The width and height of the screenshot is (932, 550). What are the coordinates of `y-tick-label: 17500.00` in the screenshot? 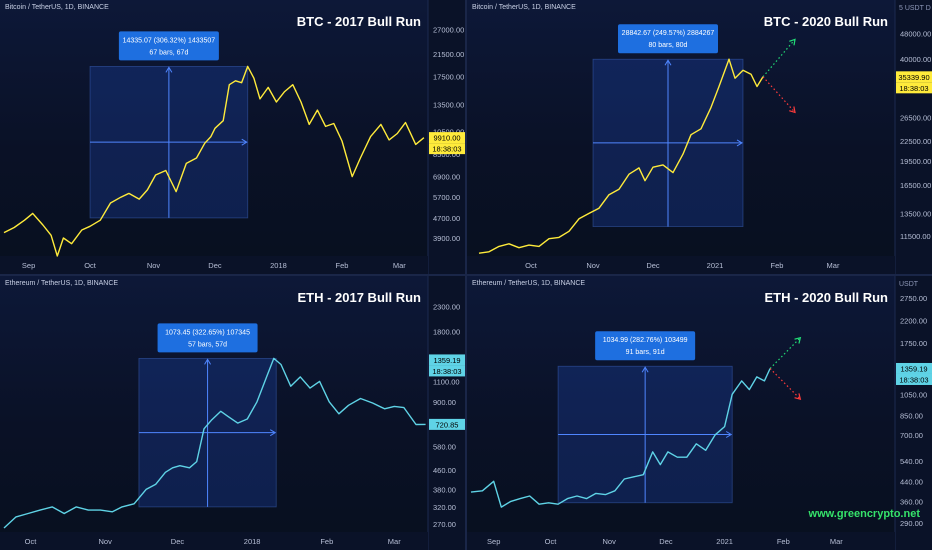 It's located at (448, 76).